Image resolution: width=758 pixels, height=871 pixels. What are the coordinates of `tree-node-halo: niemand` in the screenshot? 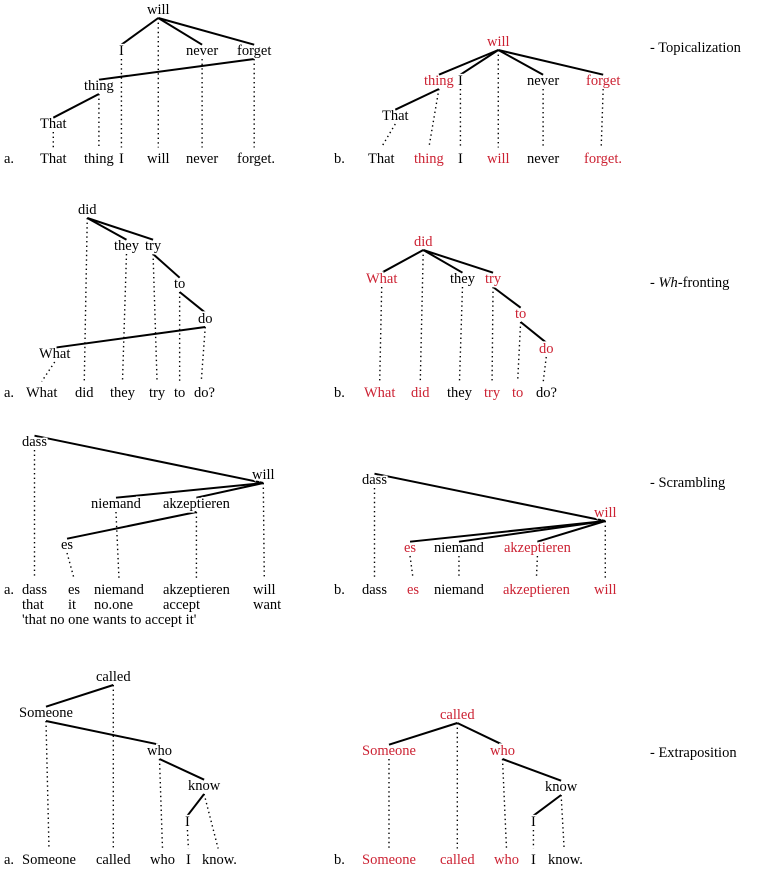 It's located at (116, 504).